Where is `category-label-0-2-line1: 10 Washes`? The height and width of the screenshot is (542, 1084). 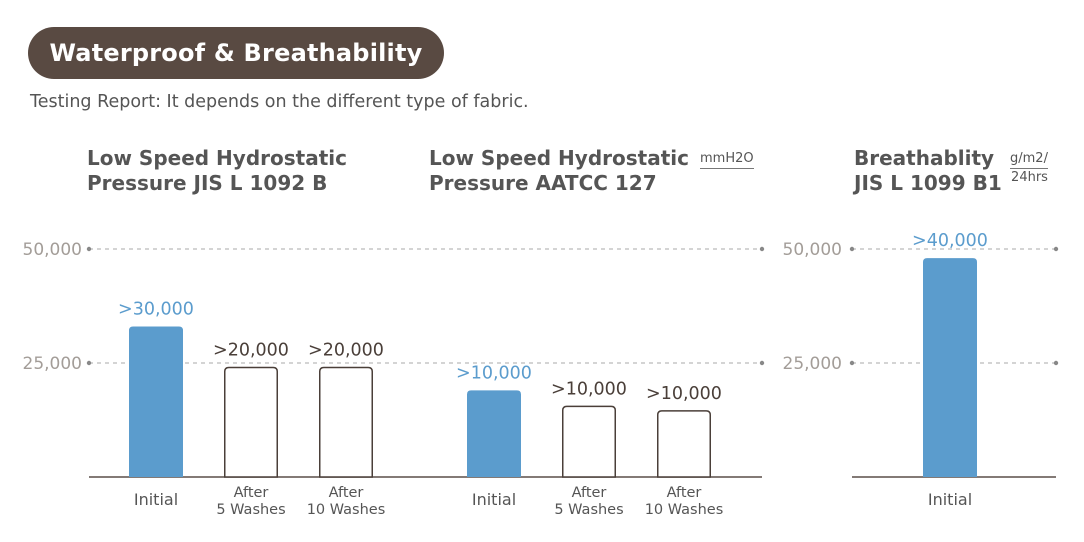
category-label-0-2-line1: 10 Washes is located at coordinates (346, 510).